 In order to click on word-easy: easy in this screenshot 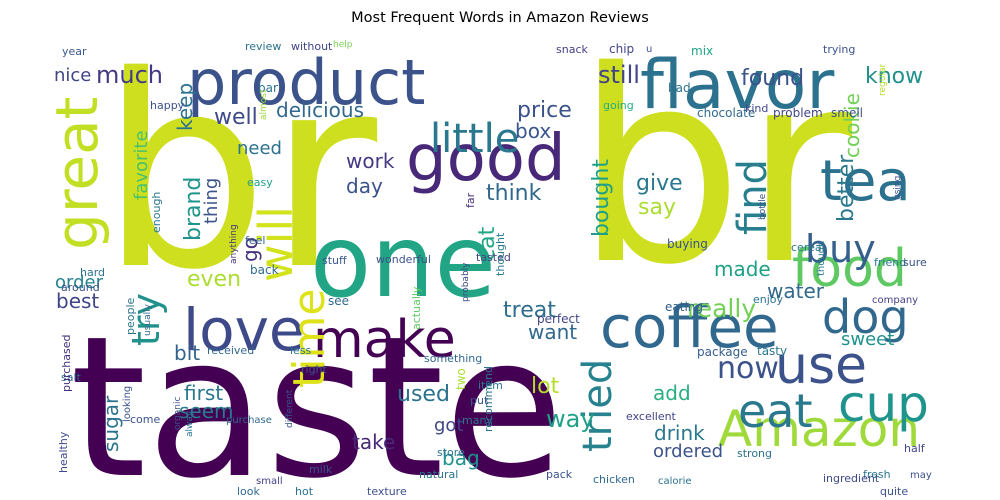, I will do `click(260, 182)`.